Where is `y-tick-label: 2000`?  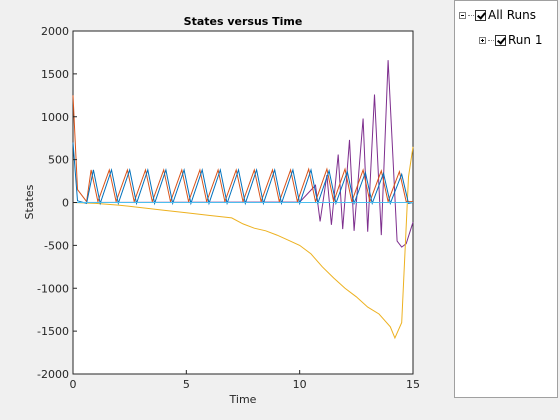 y-tick-label: 2000 is located at coordinates (55, 31).